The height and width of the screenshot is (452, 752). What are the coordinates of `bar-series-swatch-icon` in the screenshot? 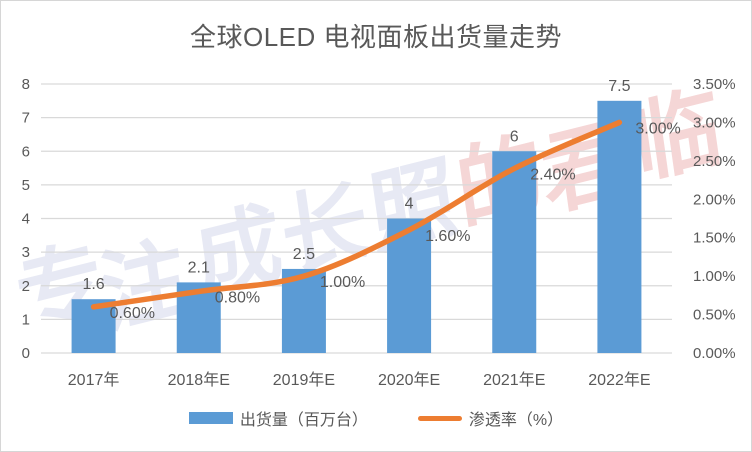 It's located at (210, 418).